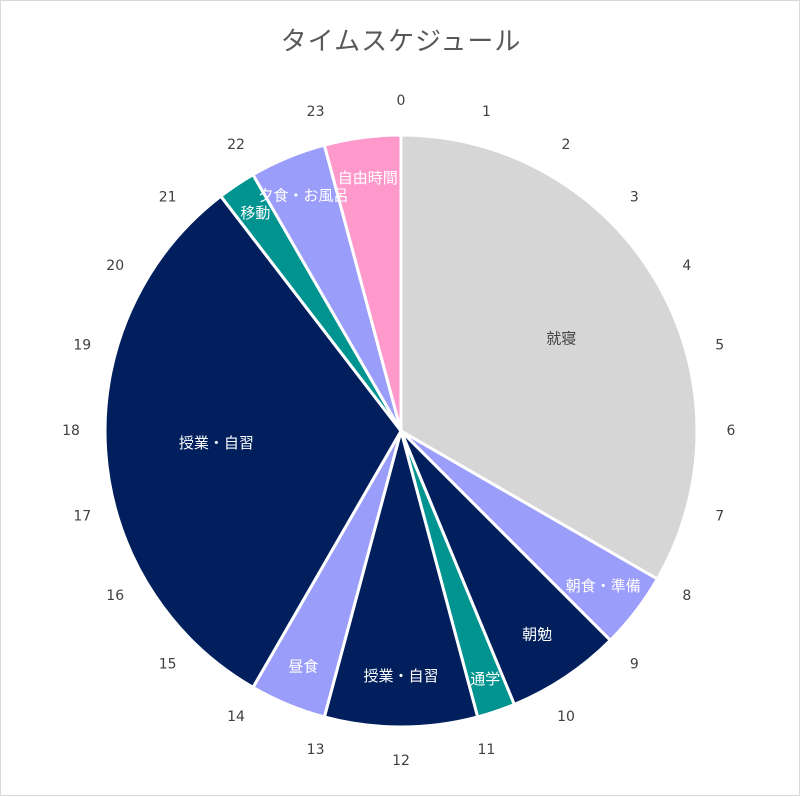 The height and width of the screenshot is (797, 800). Describe the element at coordinates (316, 750) in the screenshot. I see `hour-tick-label: 13` at that location.